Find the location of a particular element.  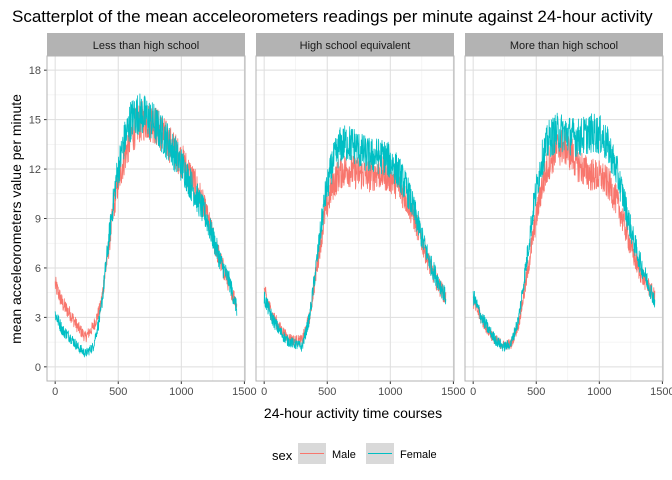

legend: sex Male Female is located at coordinates (354, 453).